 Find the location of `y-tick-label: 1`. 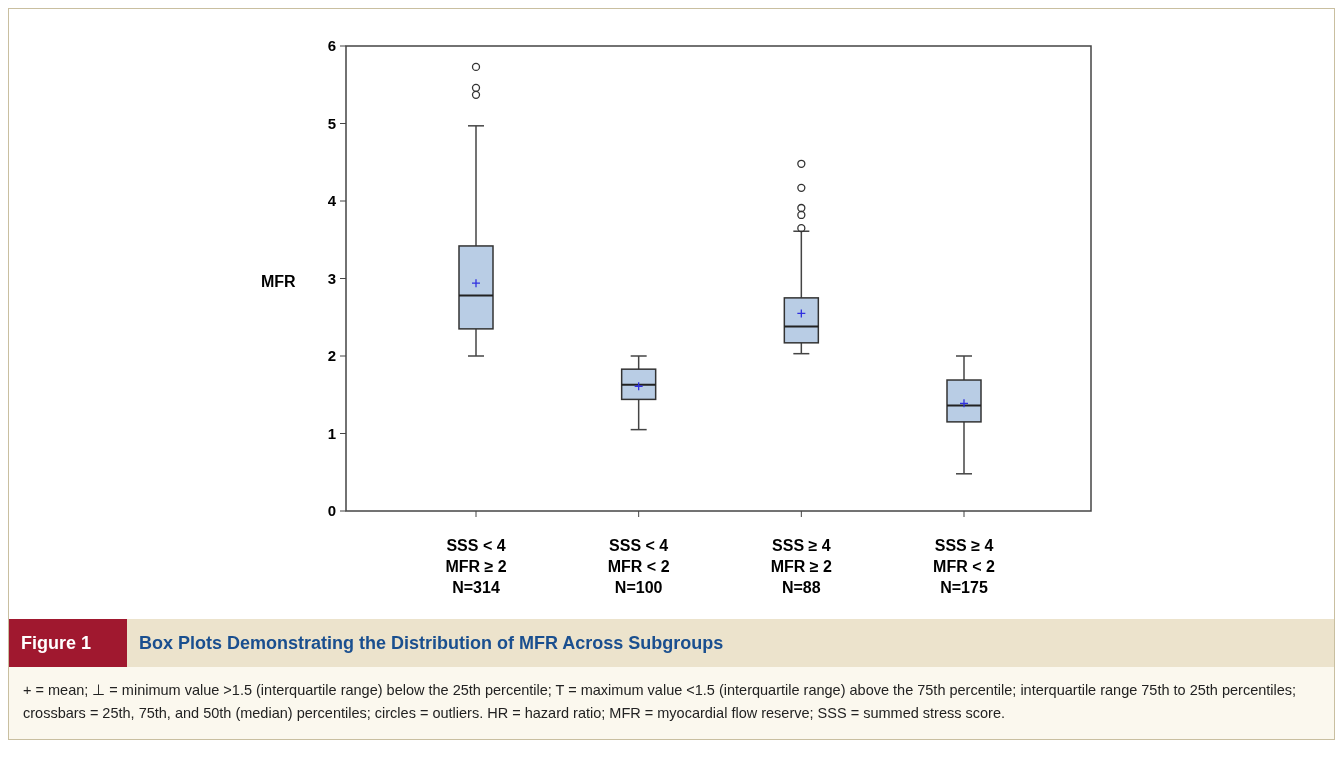

y-tick-label: 1 is located at coordinates (331, 433).